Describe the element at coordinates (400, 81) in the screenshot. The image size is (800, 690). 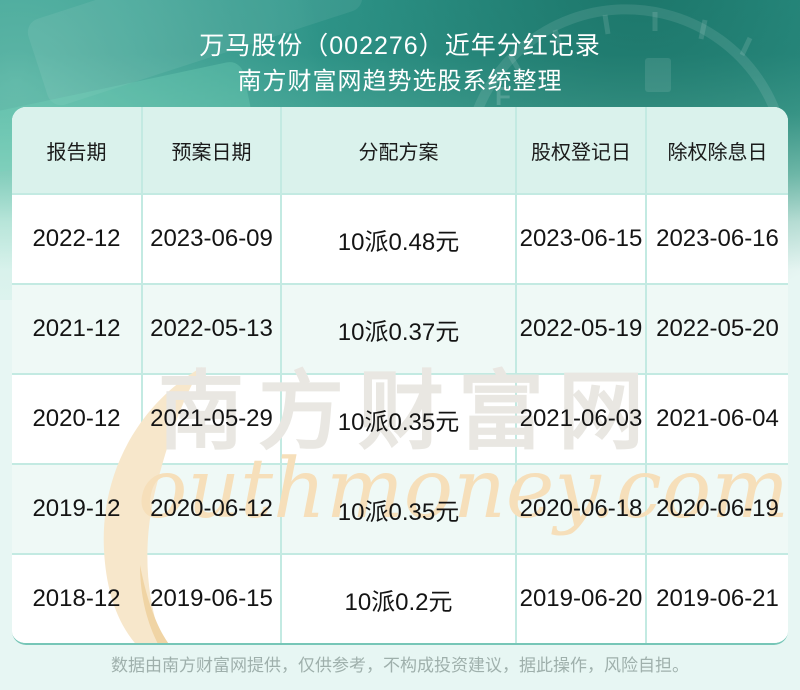
I see `page-subtitle: 南方财富网趋势选股系统整理` at that location.